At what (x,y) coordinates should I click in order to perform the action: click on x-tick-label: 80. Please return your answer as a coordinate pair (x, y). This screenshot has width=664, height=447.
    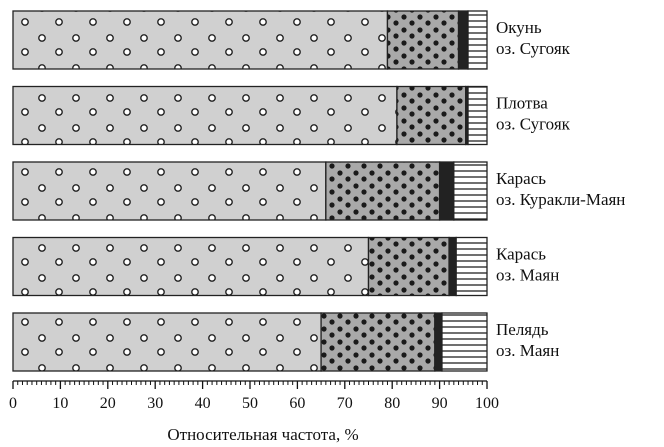
    Looking at the image, I should click on (392, 403).